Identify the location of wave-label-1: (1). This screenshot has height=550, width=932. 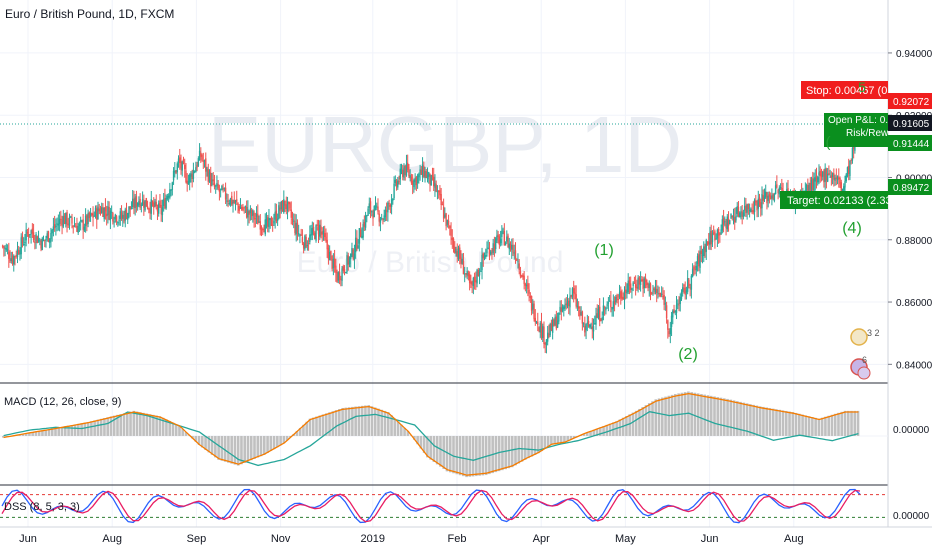
(604, 250).